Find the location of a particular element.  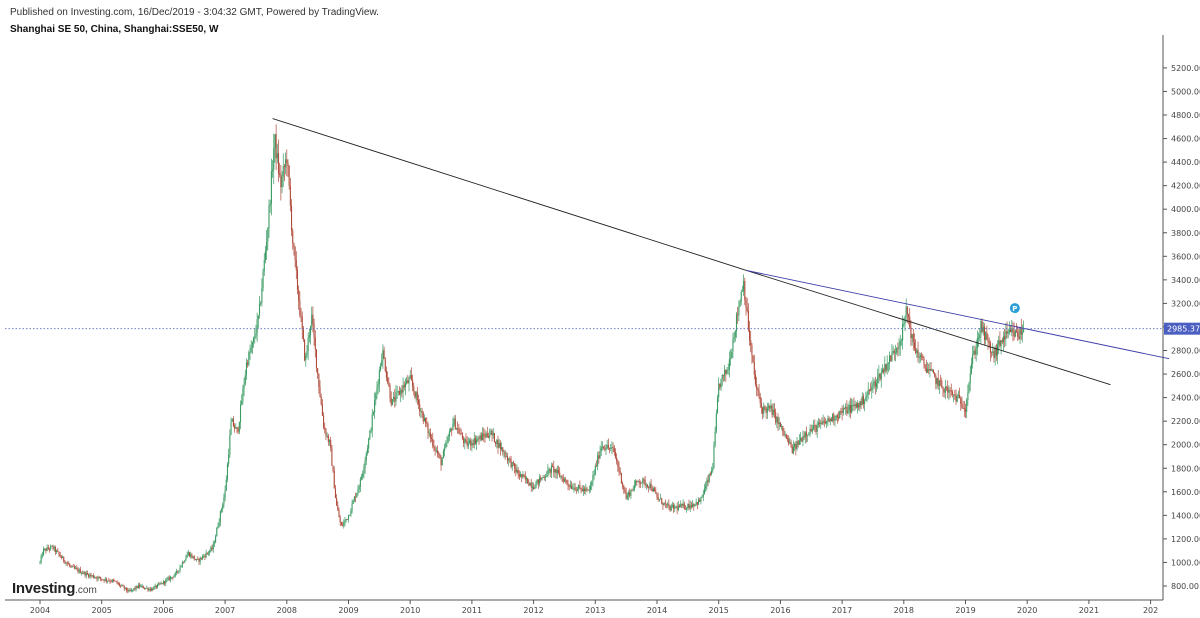

investing-logo: Investing.com is located at coordinates (54, 589).